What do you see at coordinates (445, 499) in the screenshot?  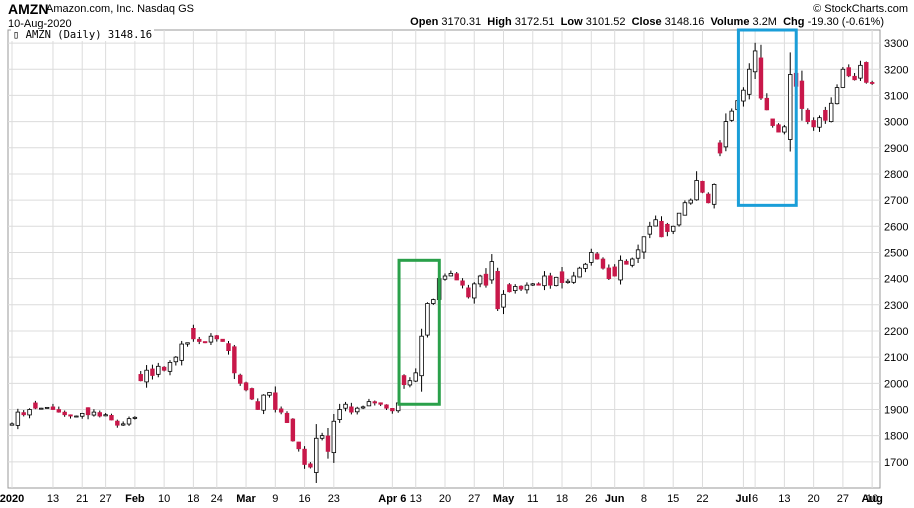 I see `x-tick-label: 20` at bounding box center [445, 499].